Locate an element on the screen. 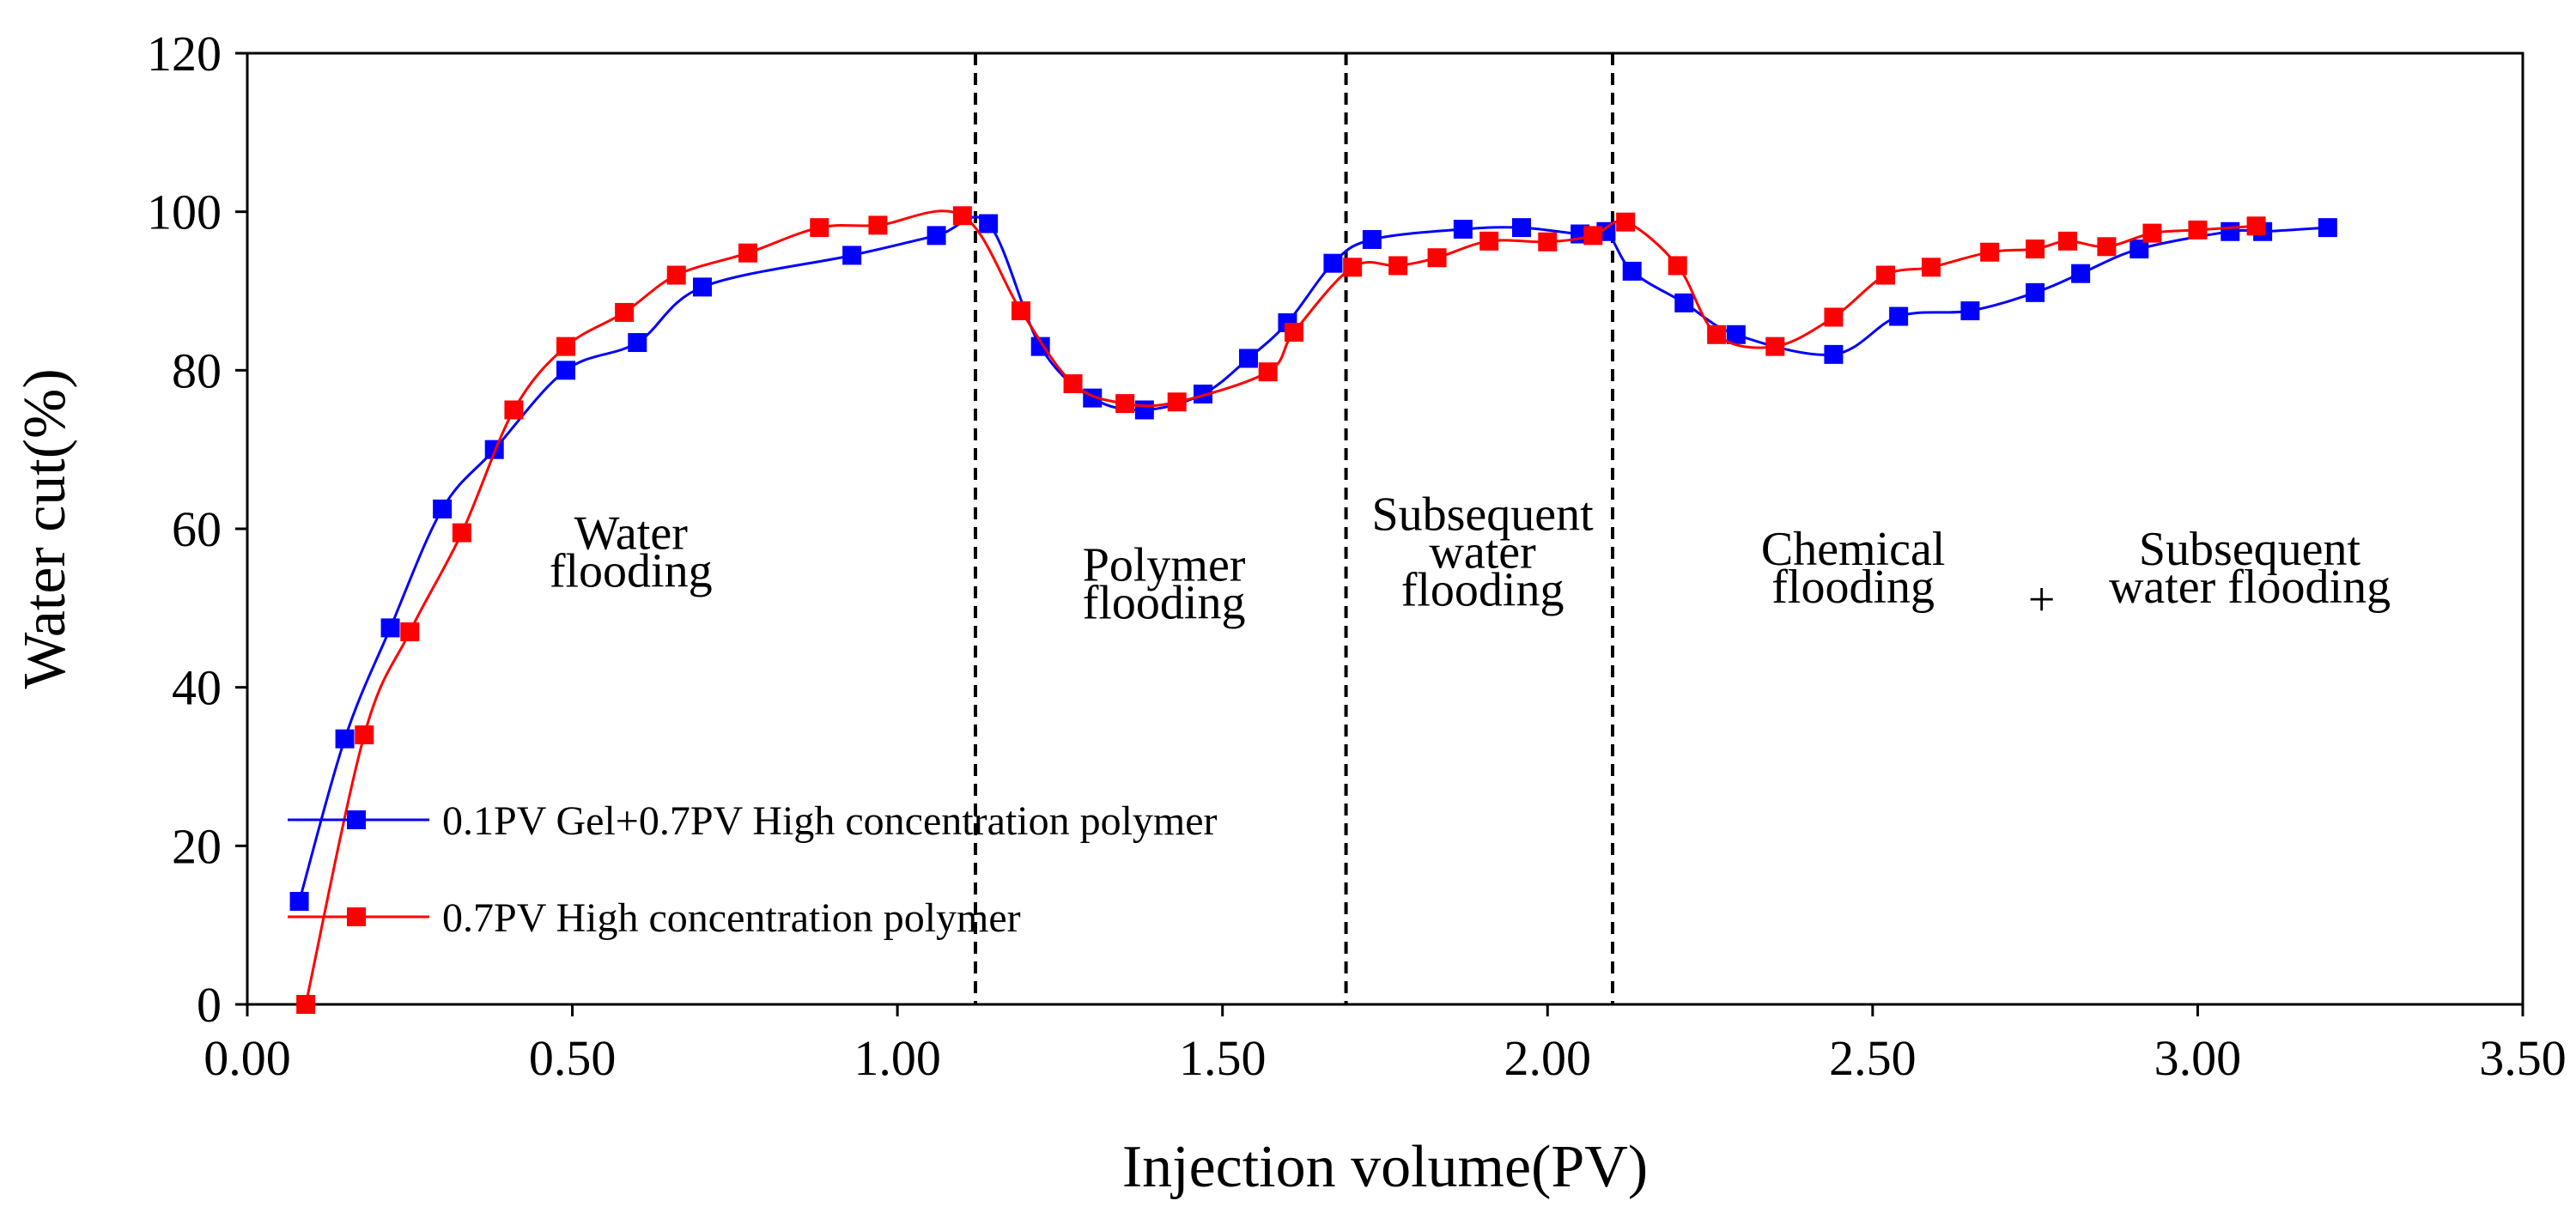 Image resolution: width=2576 pixels, height=1225 pixels. legend-label-2: 0.7PV High concentration polymer is located at coordinates (731, 918).